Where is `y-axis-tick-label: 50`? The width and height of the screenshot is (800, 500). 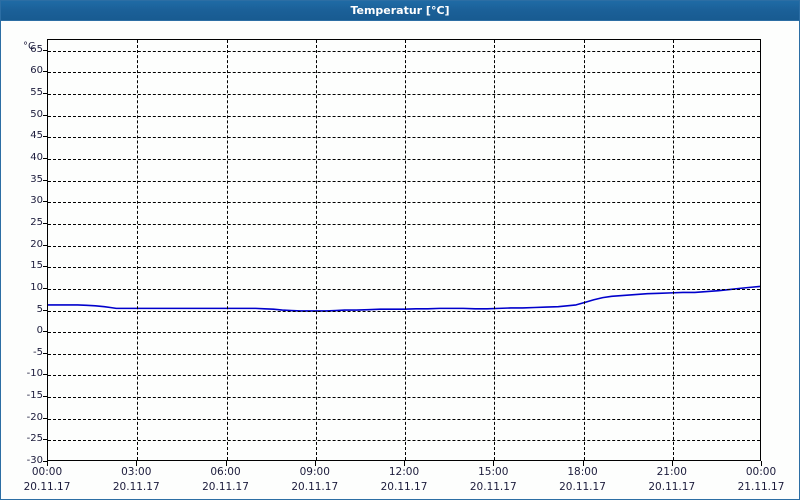 y-axis-tick-label: 50 is located at coordinates (36, 114).